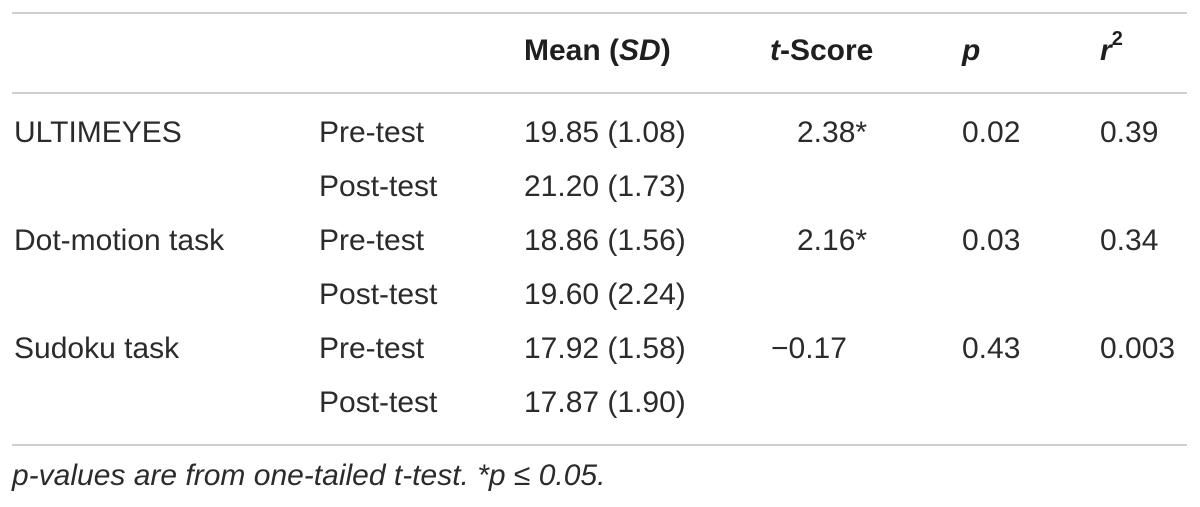 This screenshot has height=507, width=1200. What do you see at coordinates (991, 132) in the screenshot?
I see `cell-p: 0.02` at bounding box center [991, 132].